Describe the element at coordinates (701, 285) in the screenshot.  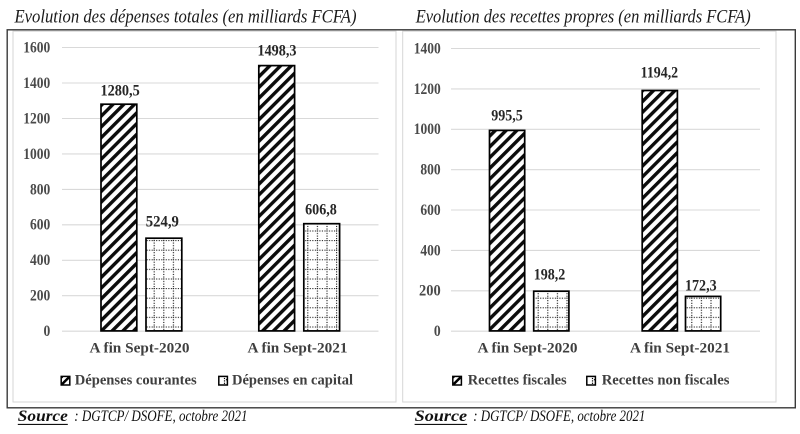
I see `svg-text: 172,3` at that location.